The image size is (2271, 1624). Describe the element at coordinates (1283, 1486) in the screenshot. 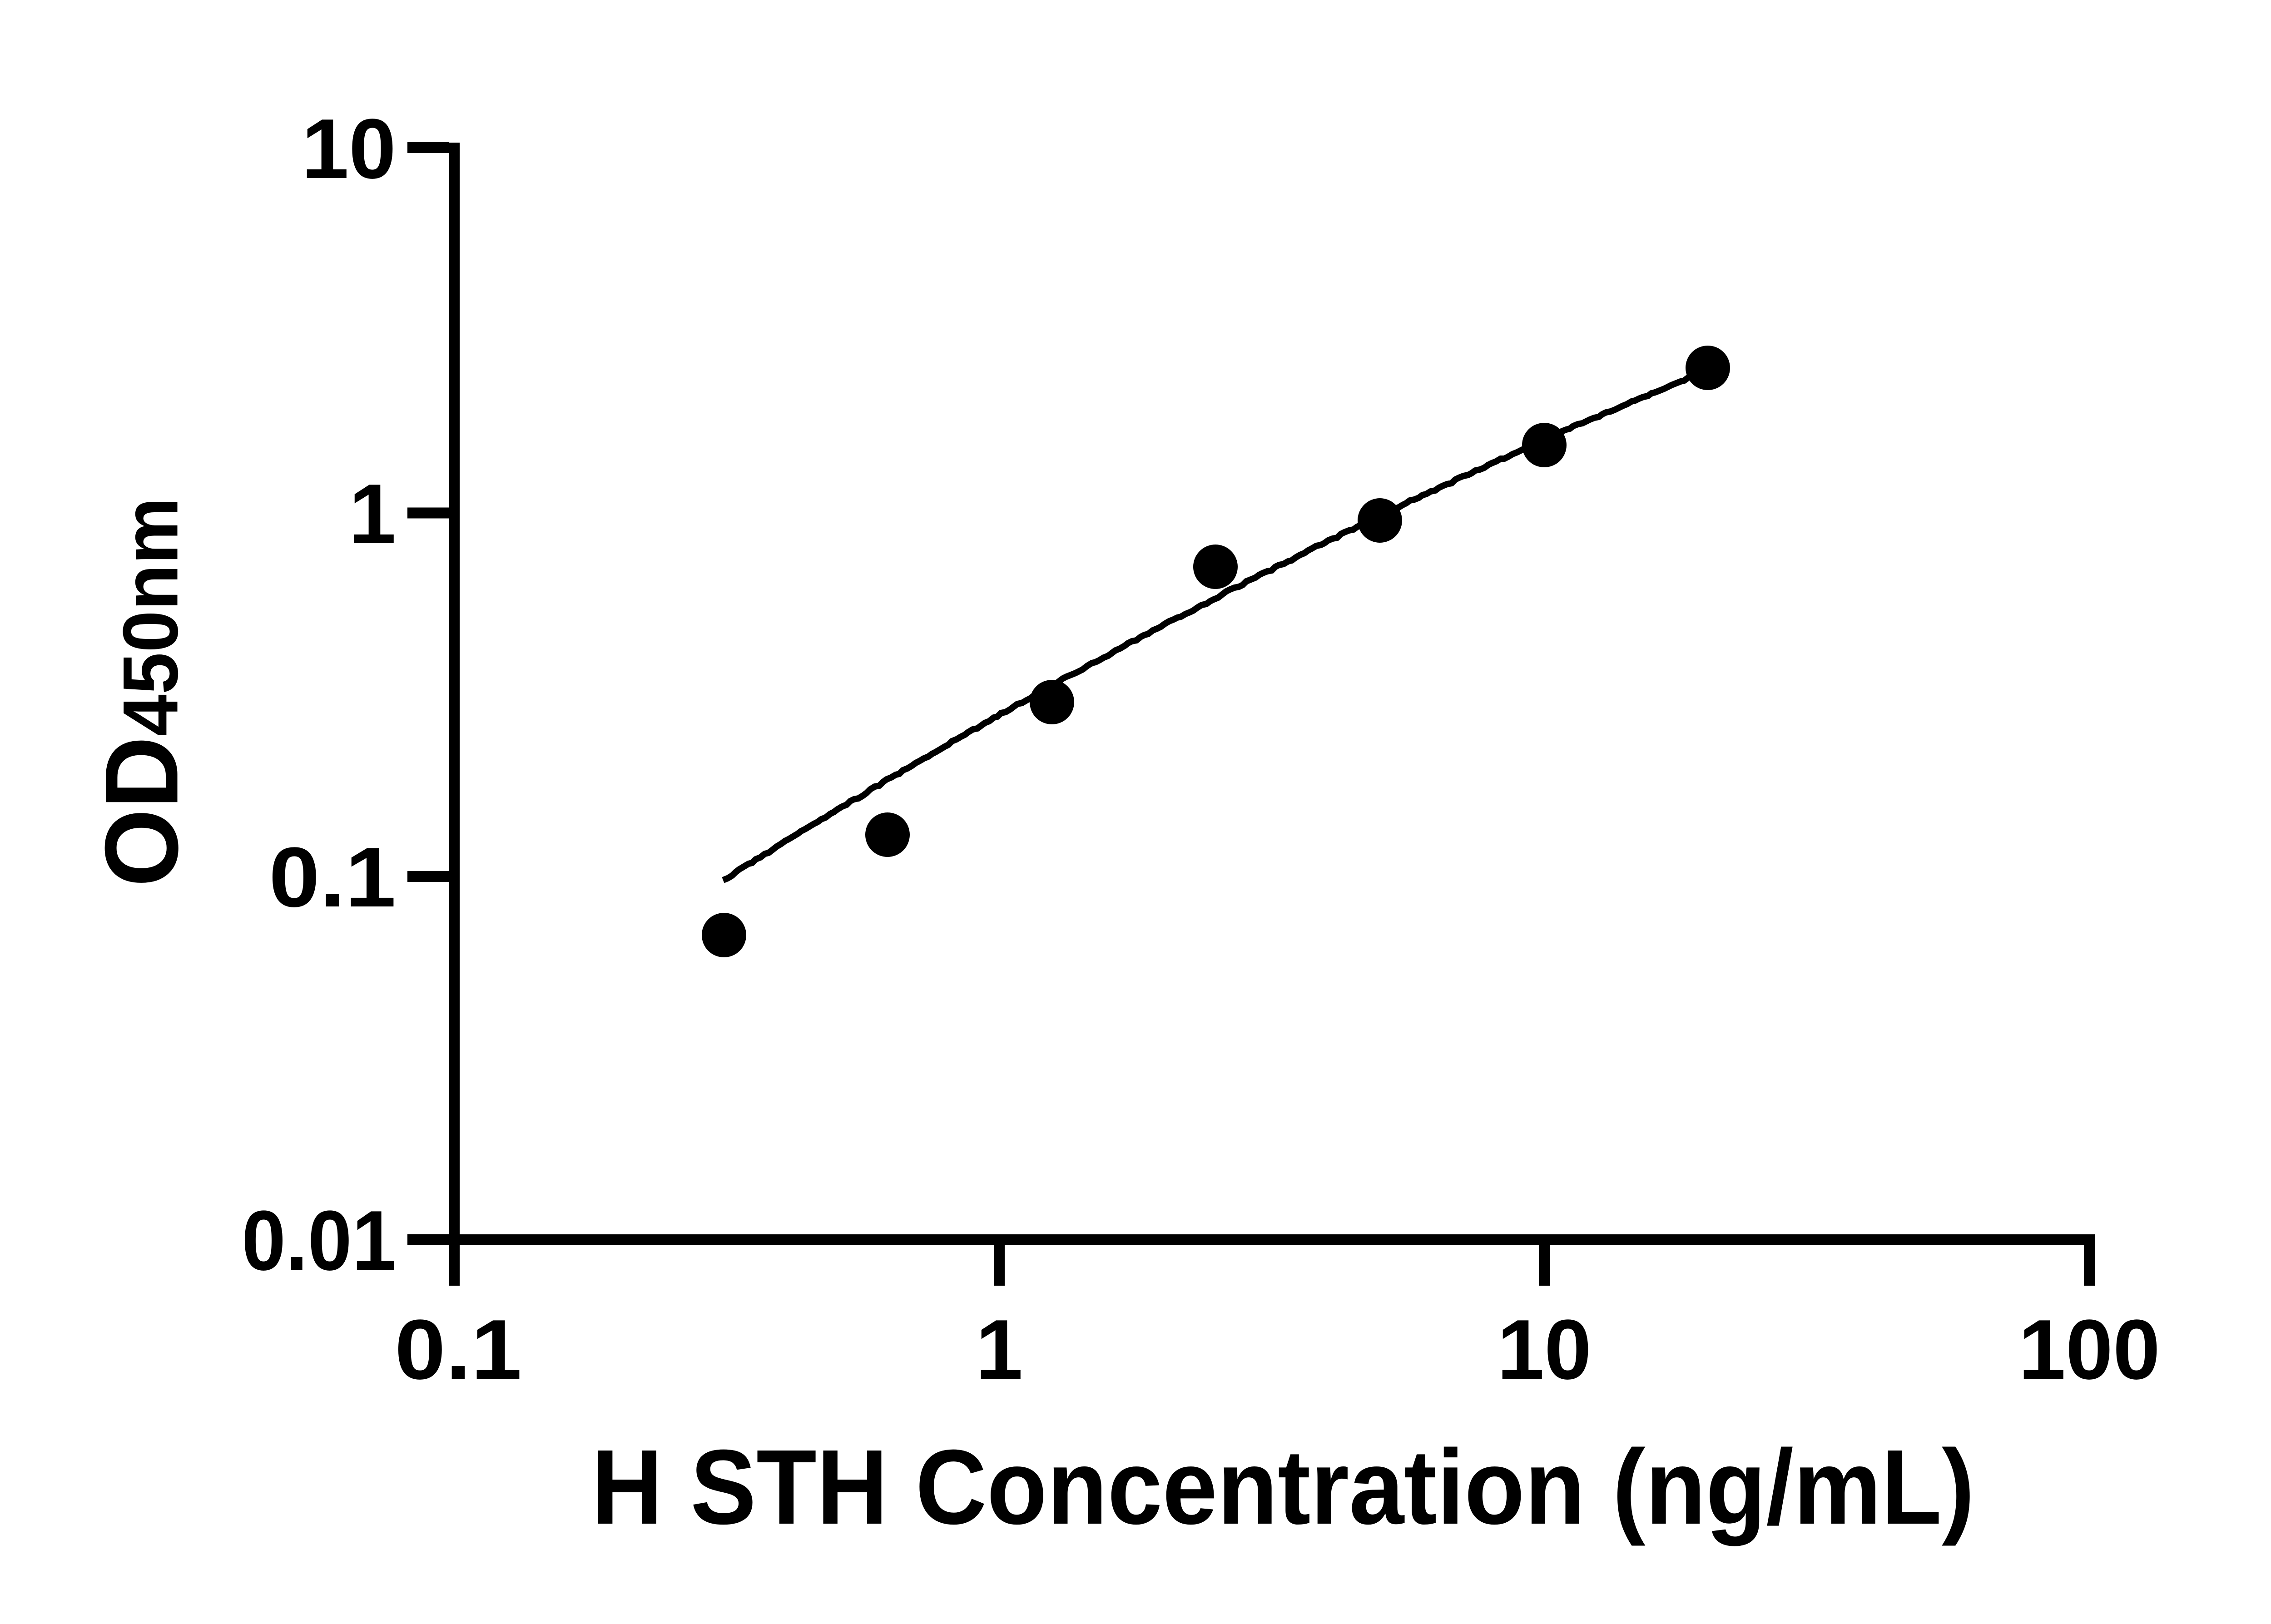

I see `svg-text: H STH Concentration (ng/mL)` at that location.